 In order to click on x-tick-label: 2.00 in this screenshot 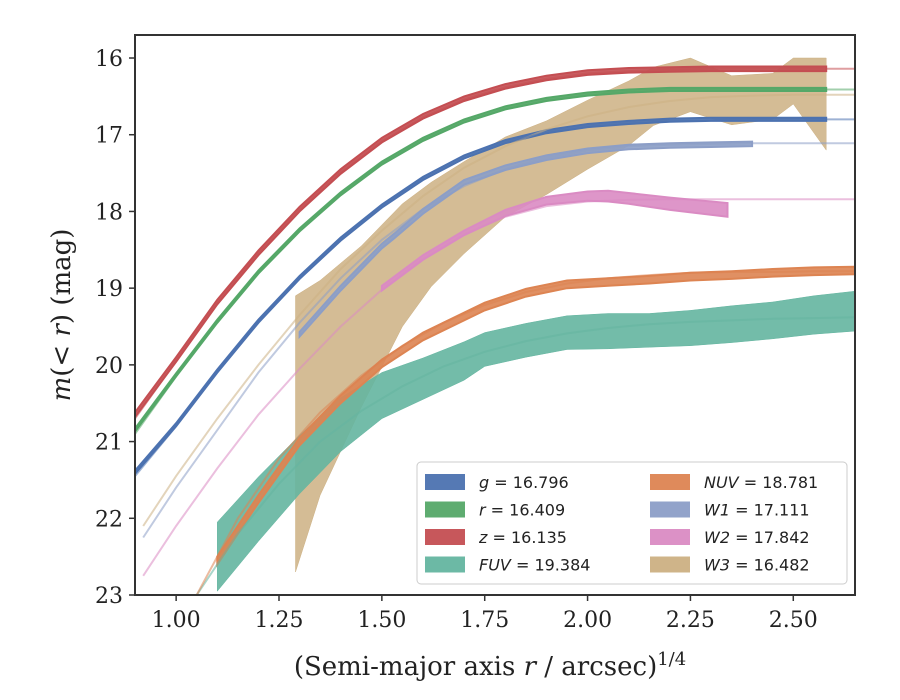, I will do `click(587, 620)`.